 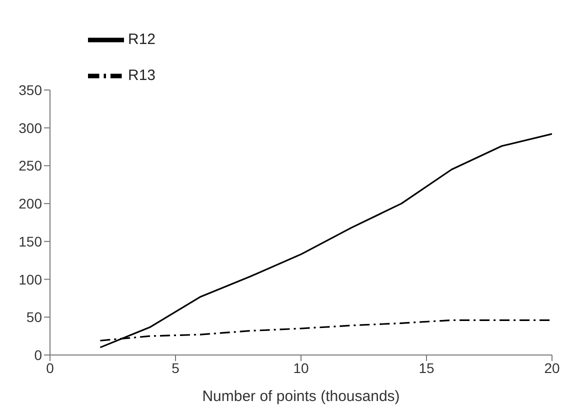 What do you see at coordinates (30, 241) in the screenshot?
I see `y-tick-label: 150` at bounding box center [30, 241].